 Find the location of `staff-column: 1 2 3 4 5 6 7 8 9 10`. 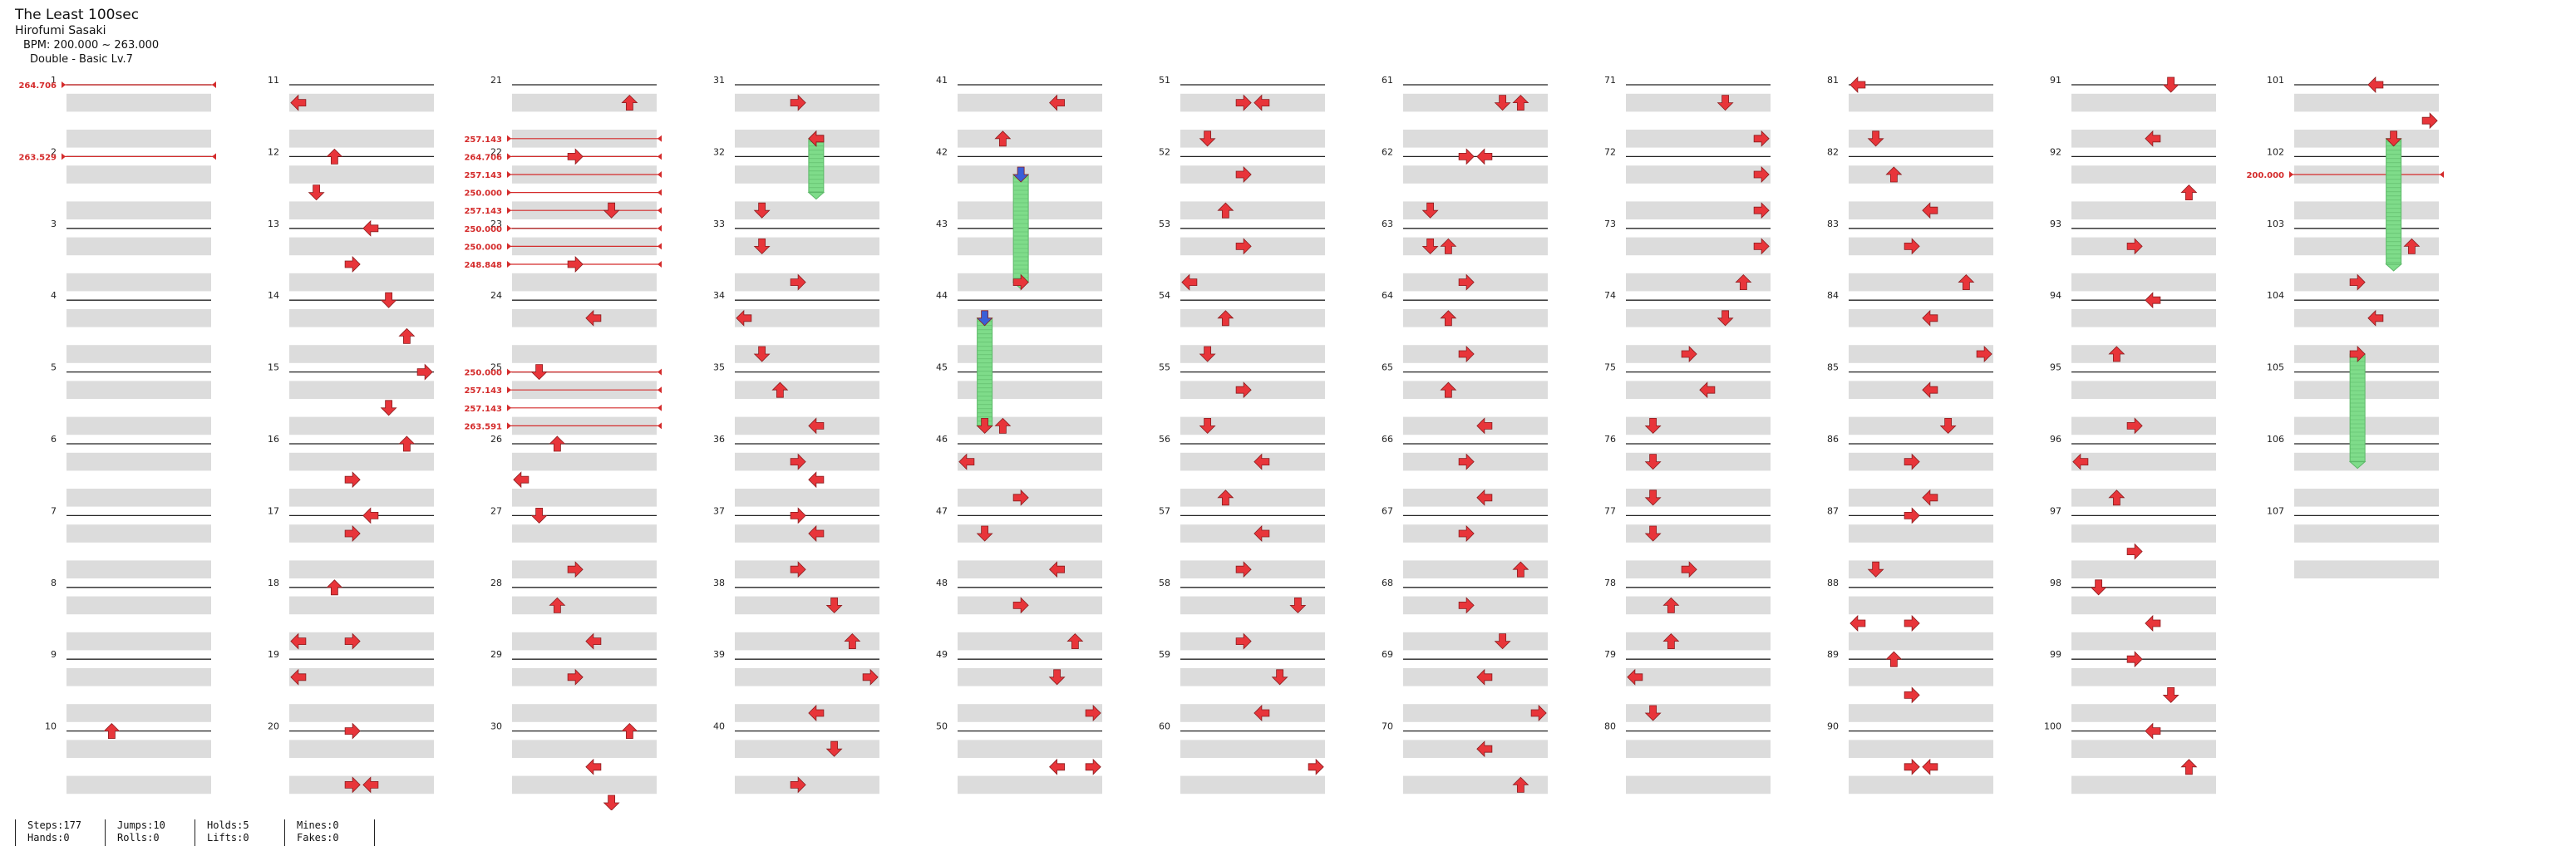

staff-column: 1 2 3 4 5 6 7 8 9 10 is located at coordinates (128, 434).